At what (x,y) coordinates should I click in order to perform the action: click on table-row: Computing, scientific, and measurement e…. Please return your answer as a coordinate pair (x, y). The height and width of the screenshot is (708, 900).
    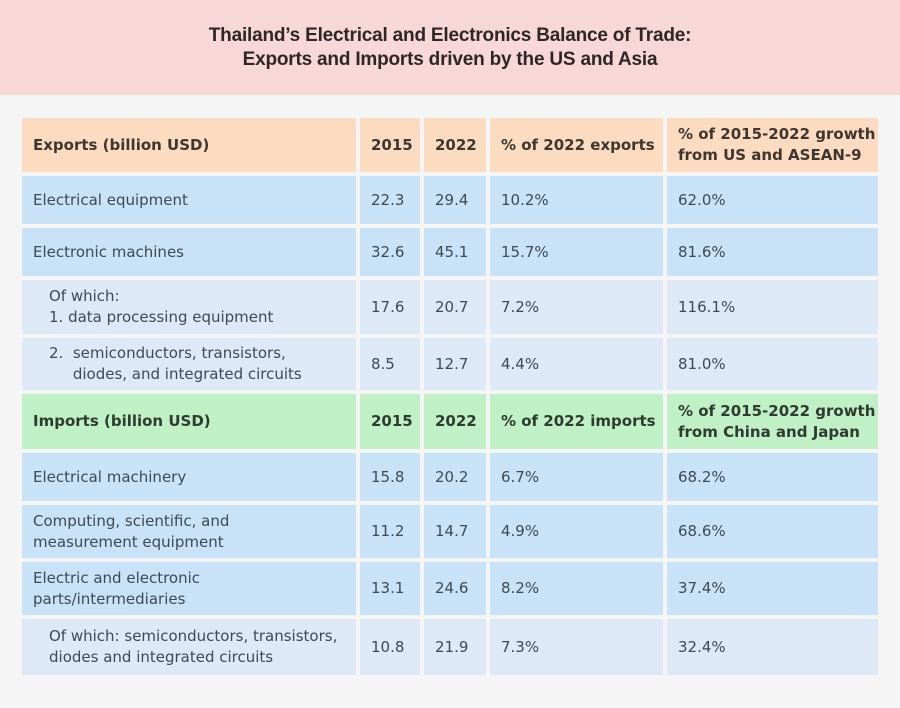
    Looking at the image, I should click on (450, 531).